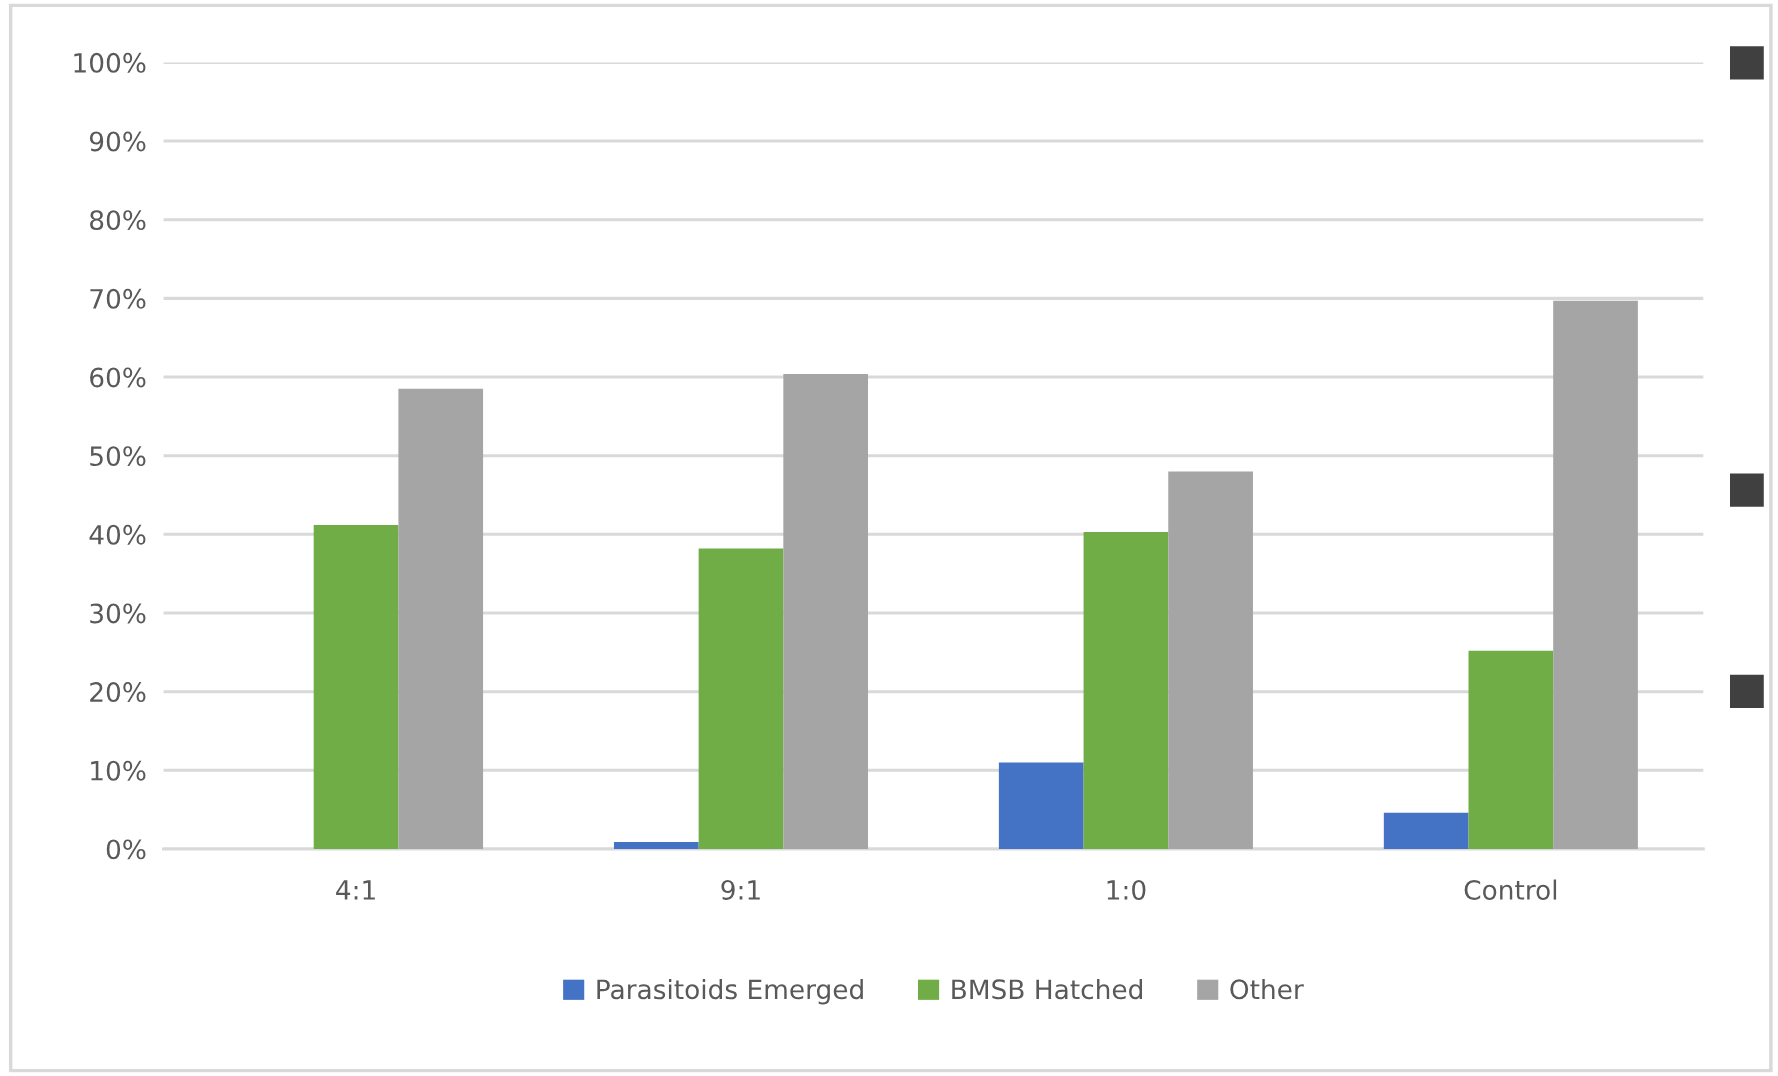 Image resolution: width=1778 pixels, height=1076 pixels. What do you see at coordinates (118, 613) in the screenshot?
I see `y-tick-label: 30%` at bounding box center [118, 613].